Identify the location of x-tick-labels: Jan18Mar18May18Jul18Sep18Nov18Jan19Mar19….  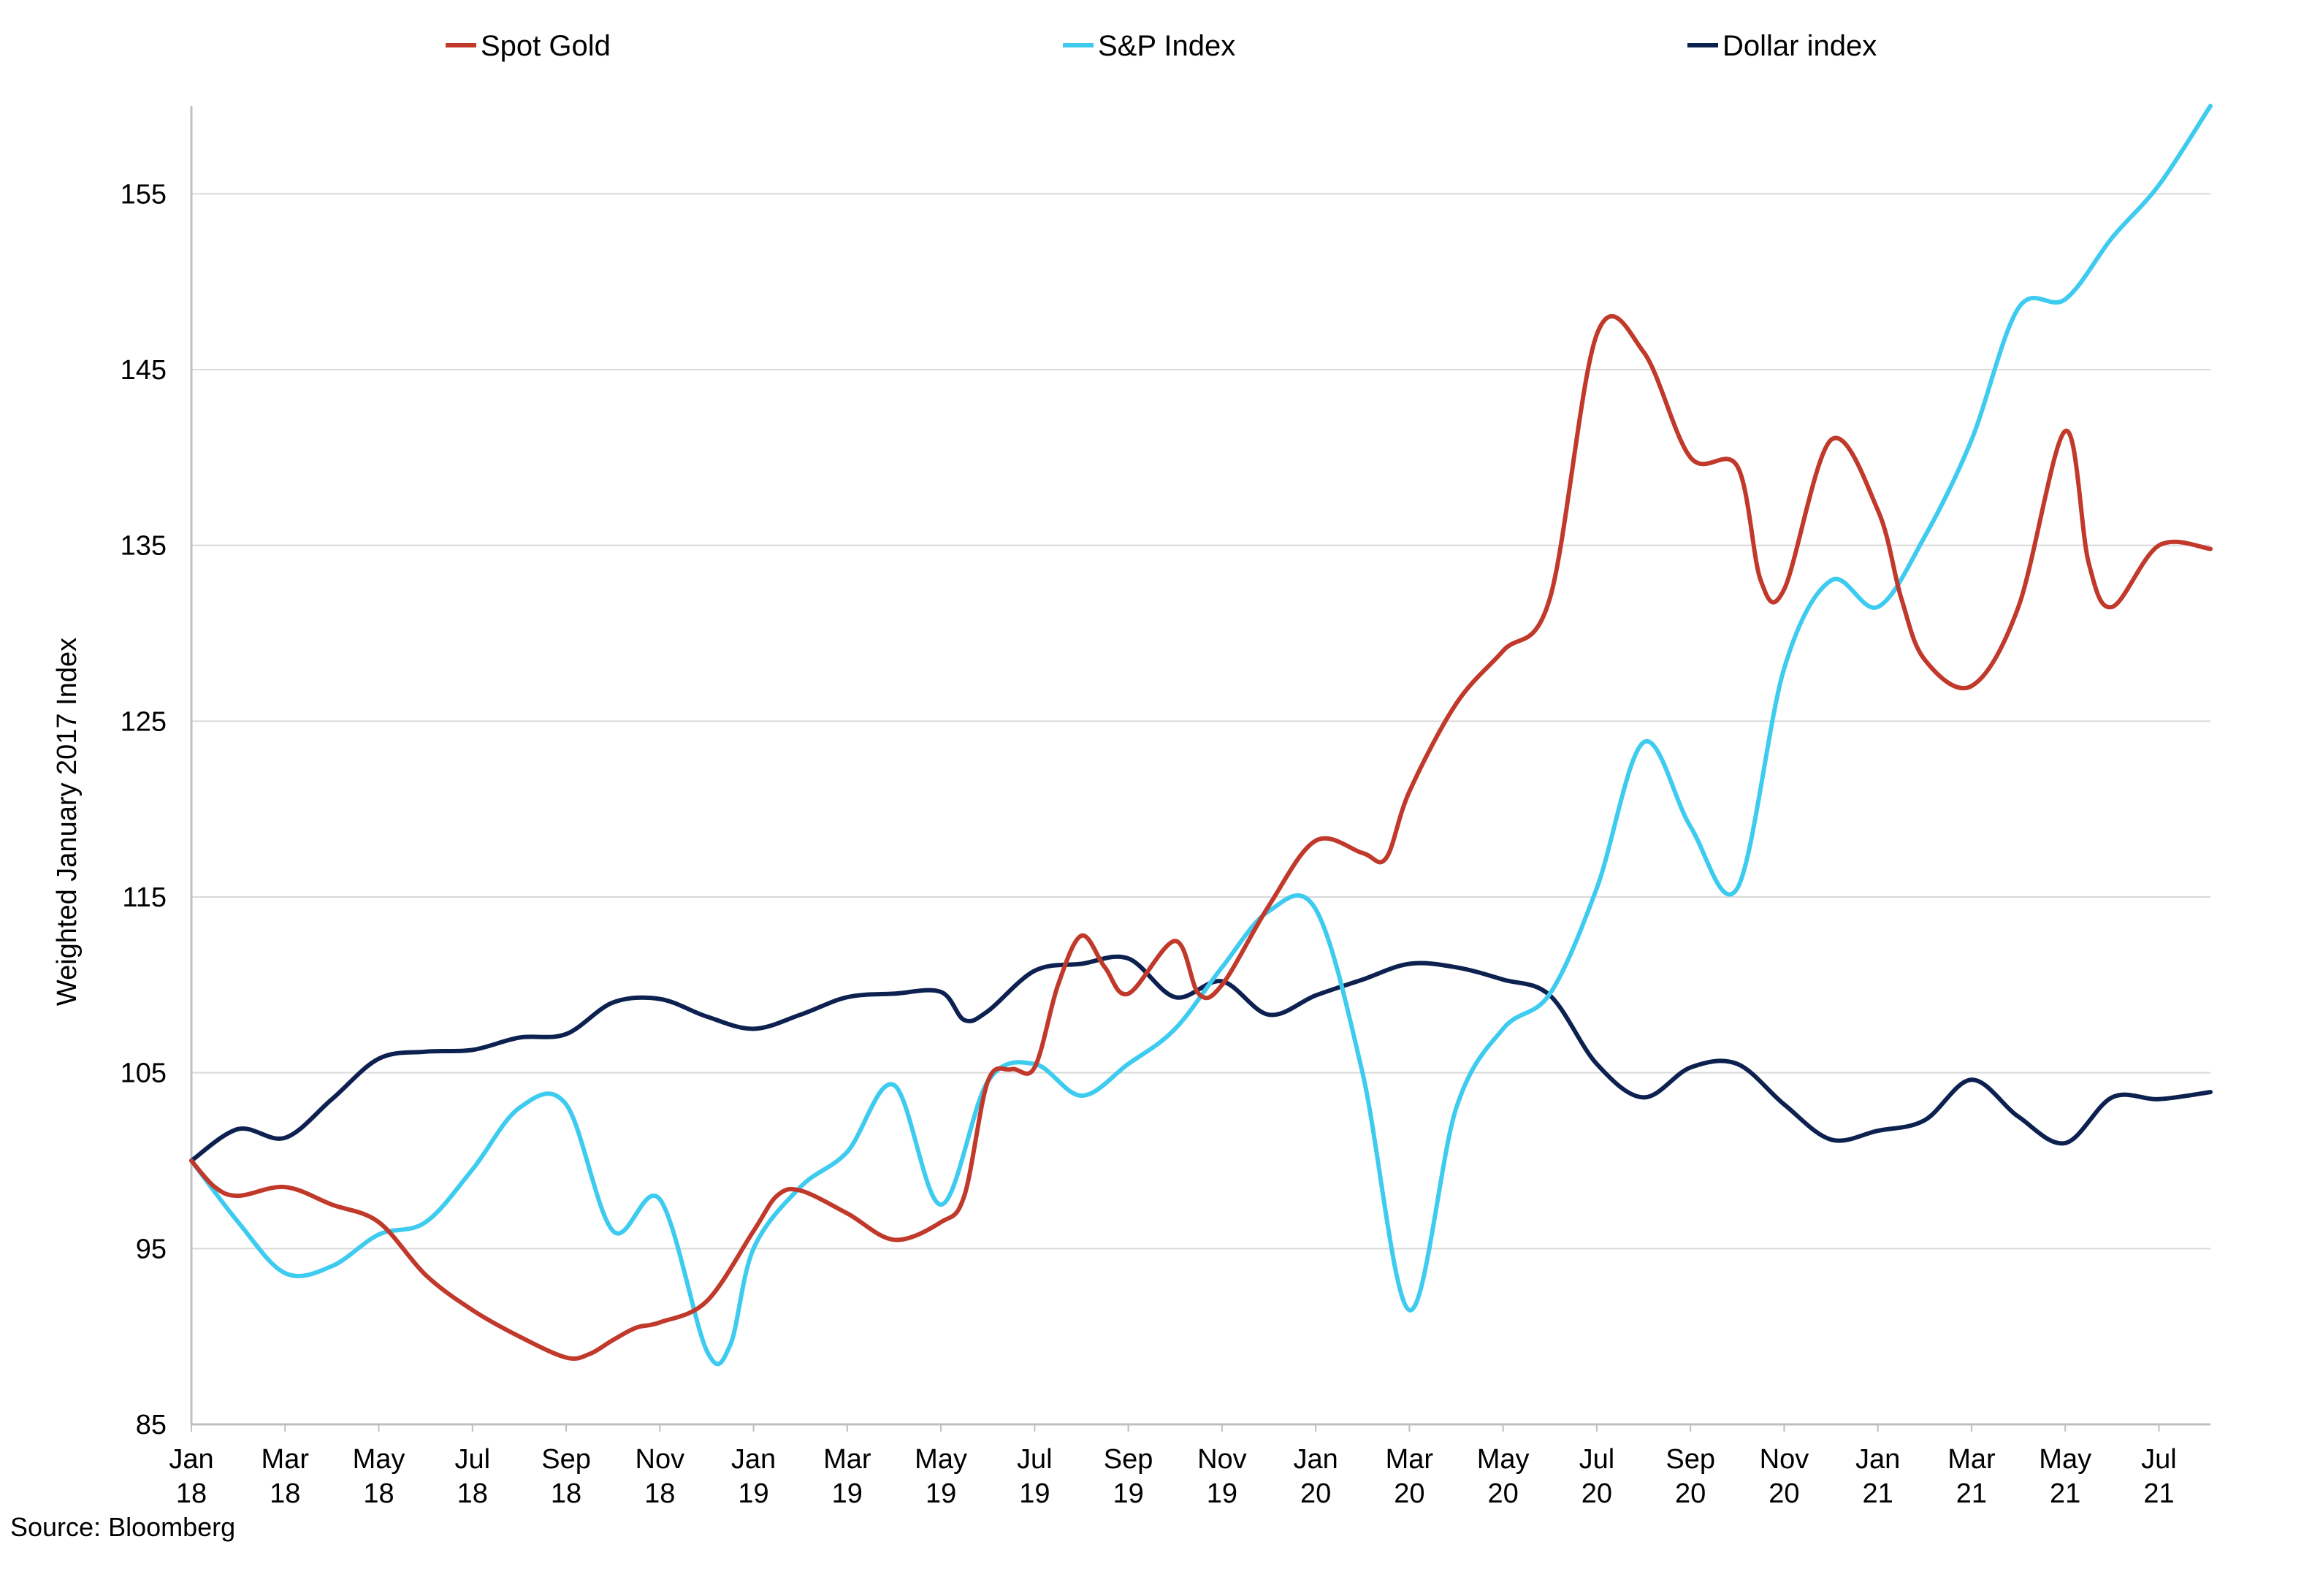
(1173, 1466).